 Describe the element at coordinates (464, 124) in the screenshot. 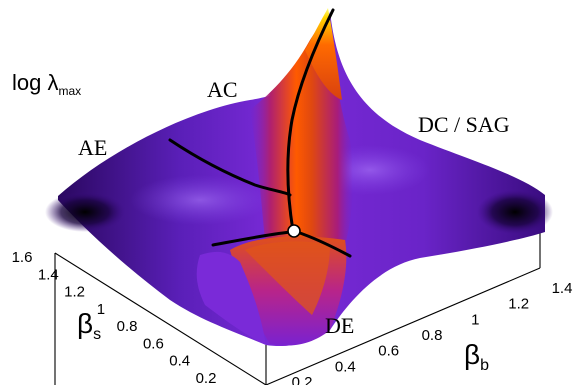

I see `region-label-dc-sag: DC / SAG` at that location.